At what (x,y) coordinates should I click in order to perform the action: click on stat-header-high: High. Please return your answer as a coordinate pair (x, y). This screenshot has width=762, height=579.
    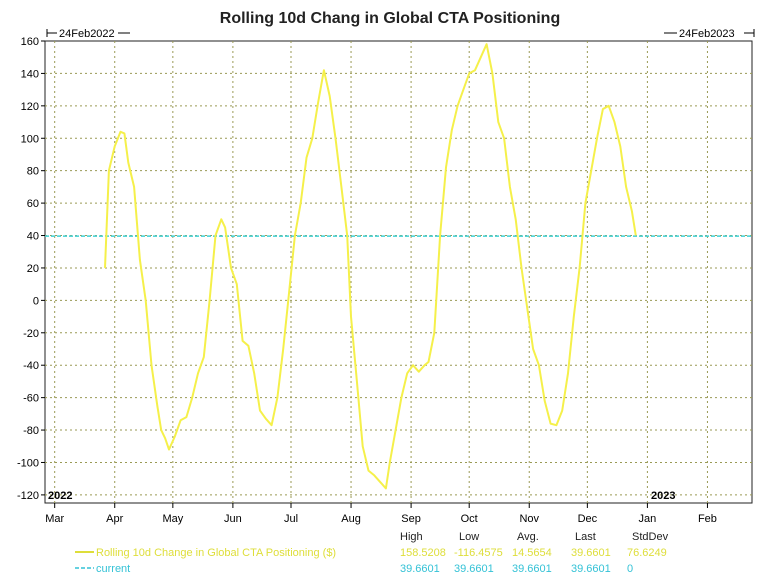
    Looking at the image, I should click on (411, 537).